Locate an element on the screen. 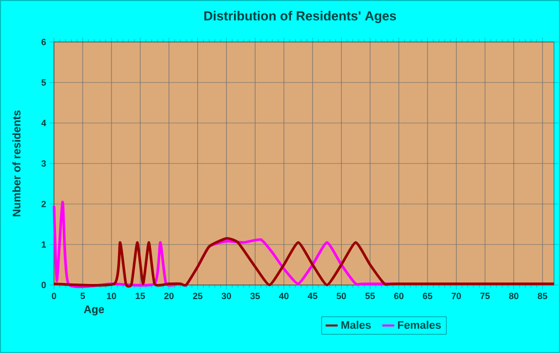 This screenshot has height=353, width=560. x-tick-label: 0 is located at coordinates (54, 296).